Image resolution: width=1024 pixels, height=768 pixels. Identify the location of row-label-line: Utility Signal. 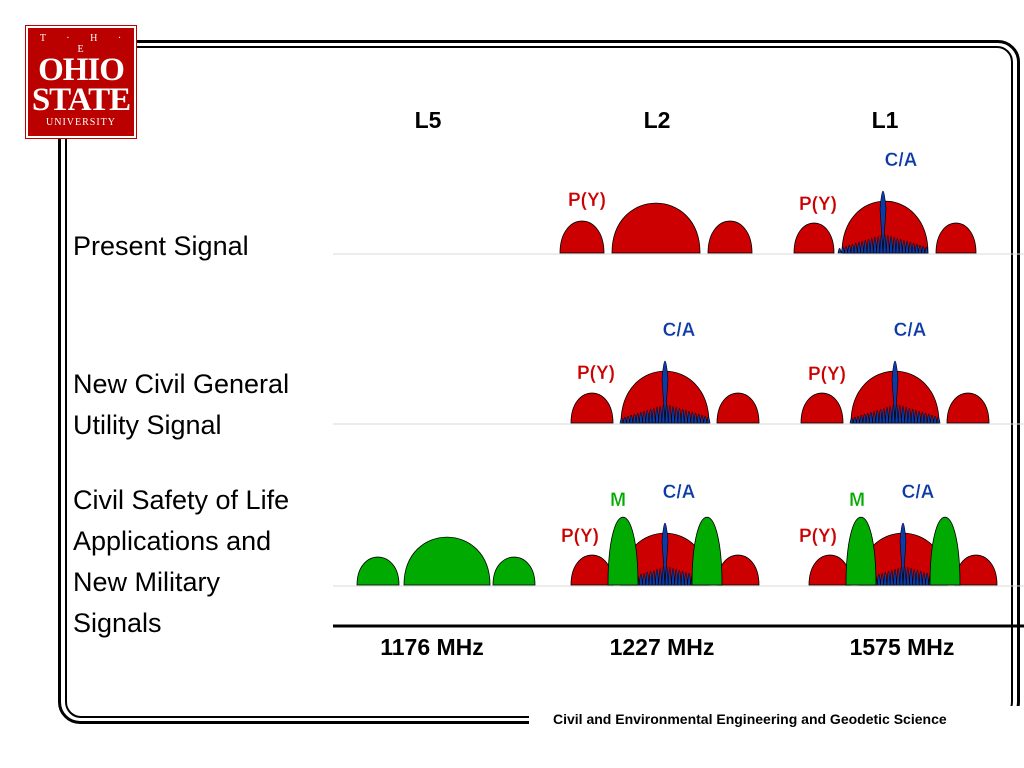
(147, 425).